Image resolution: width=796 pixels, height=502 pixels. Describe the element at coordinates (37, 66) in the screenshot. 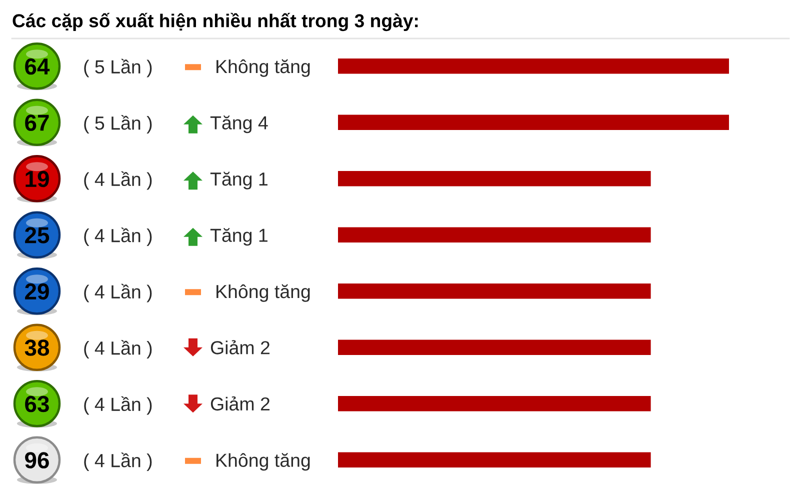

I see `y-tick-label: 64` at that location.